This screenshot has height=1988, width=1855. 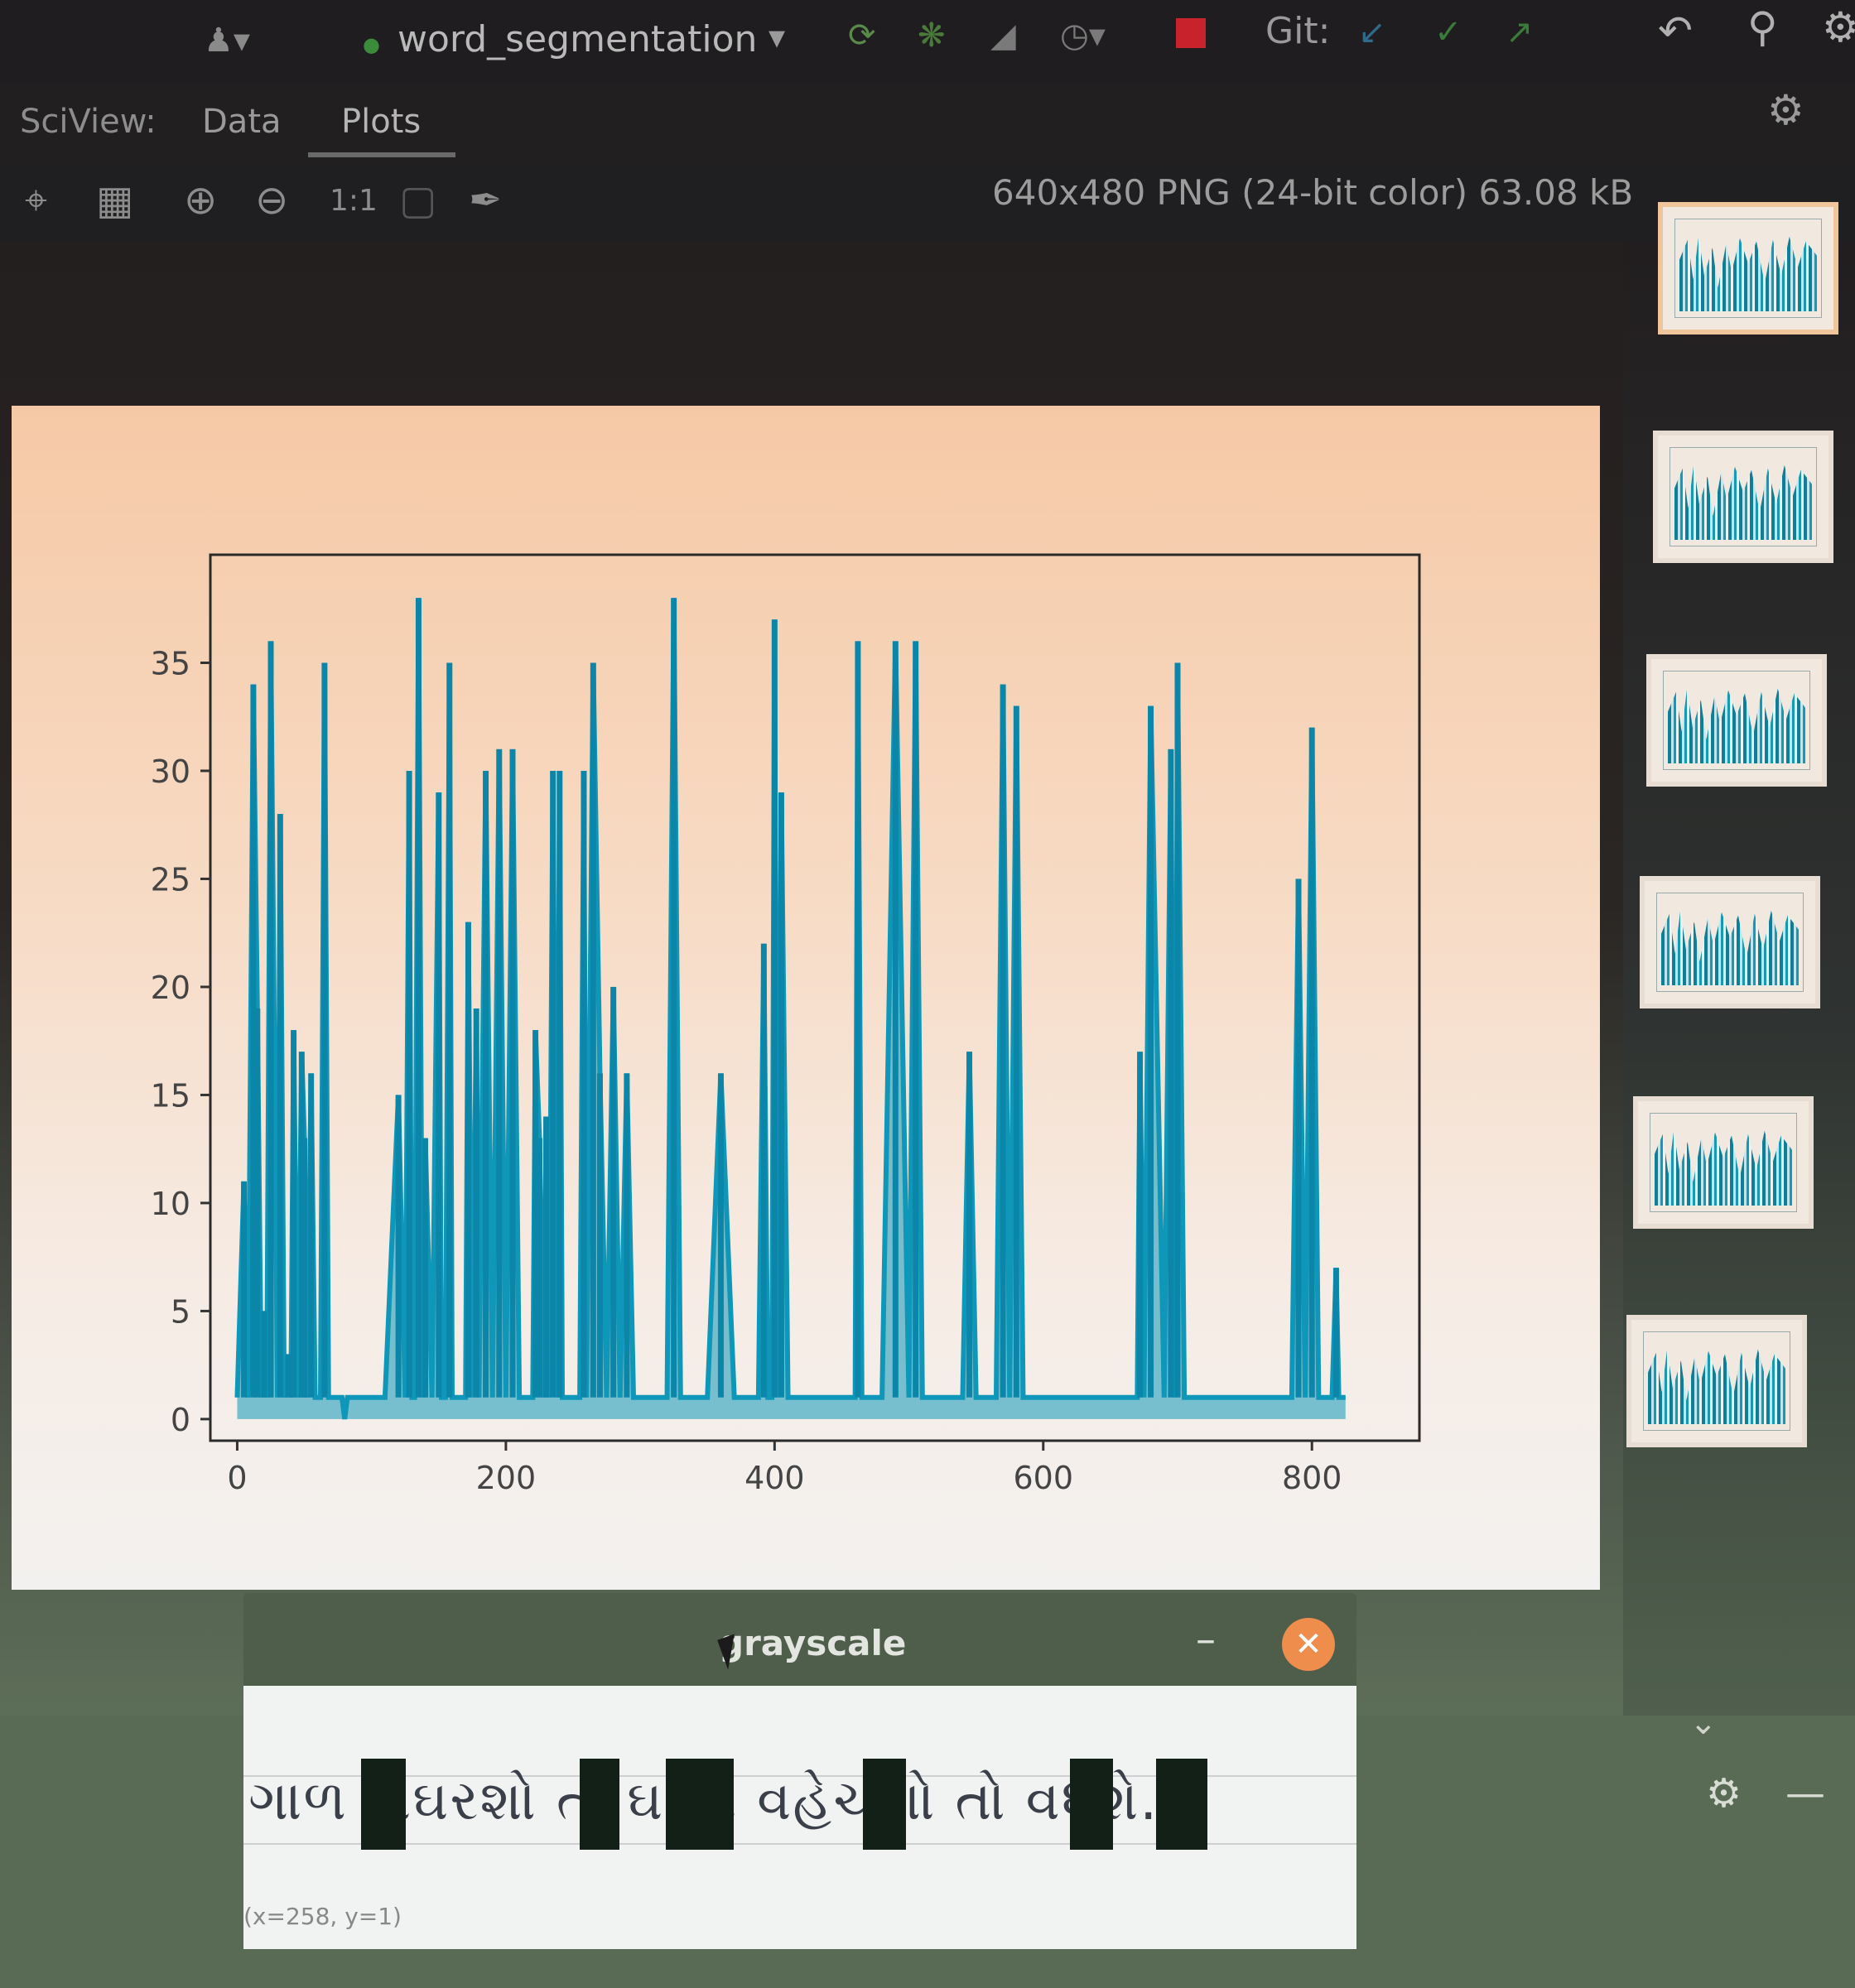 I want to click on git-update-icon: ↙, so click(x=1372, y=32).